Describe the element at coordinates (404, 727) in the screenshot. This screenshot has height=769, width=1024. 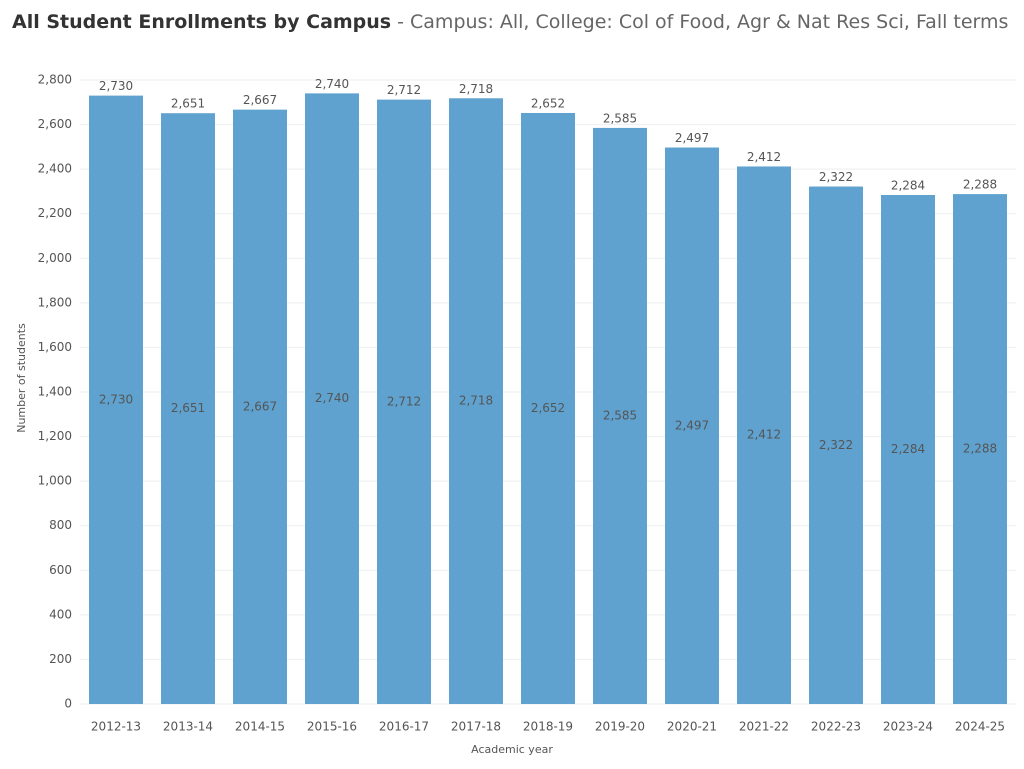
I see `x-tick-label: 2016-17` at that location.